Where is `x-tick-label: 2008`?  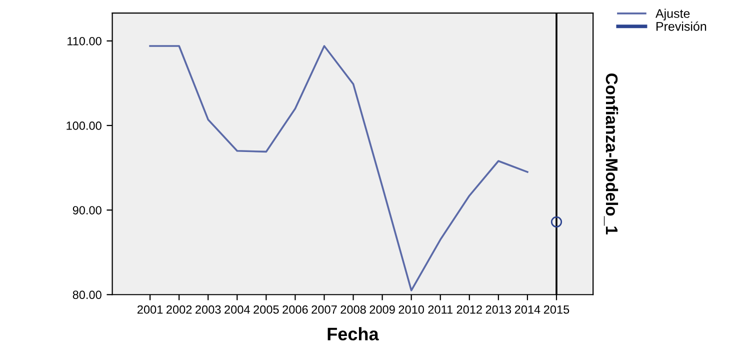
x-tick-label: 2008 is located at coordinates (353, 309).